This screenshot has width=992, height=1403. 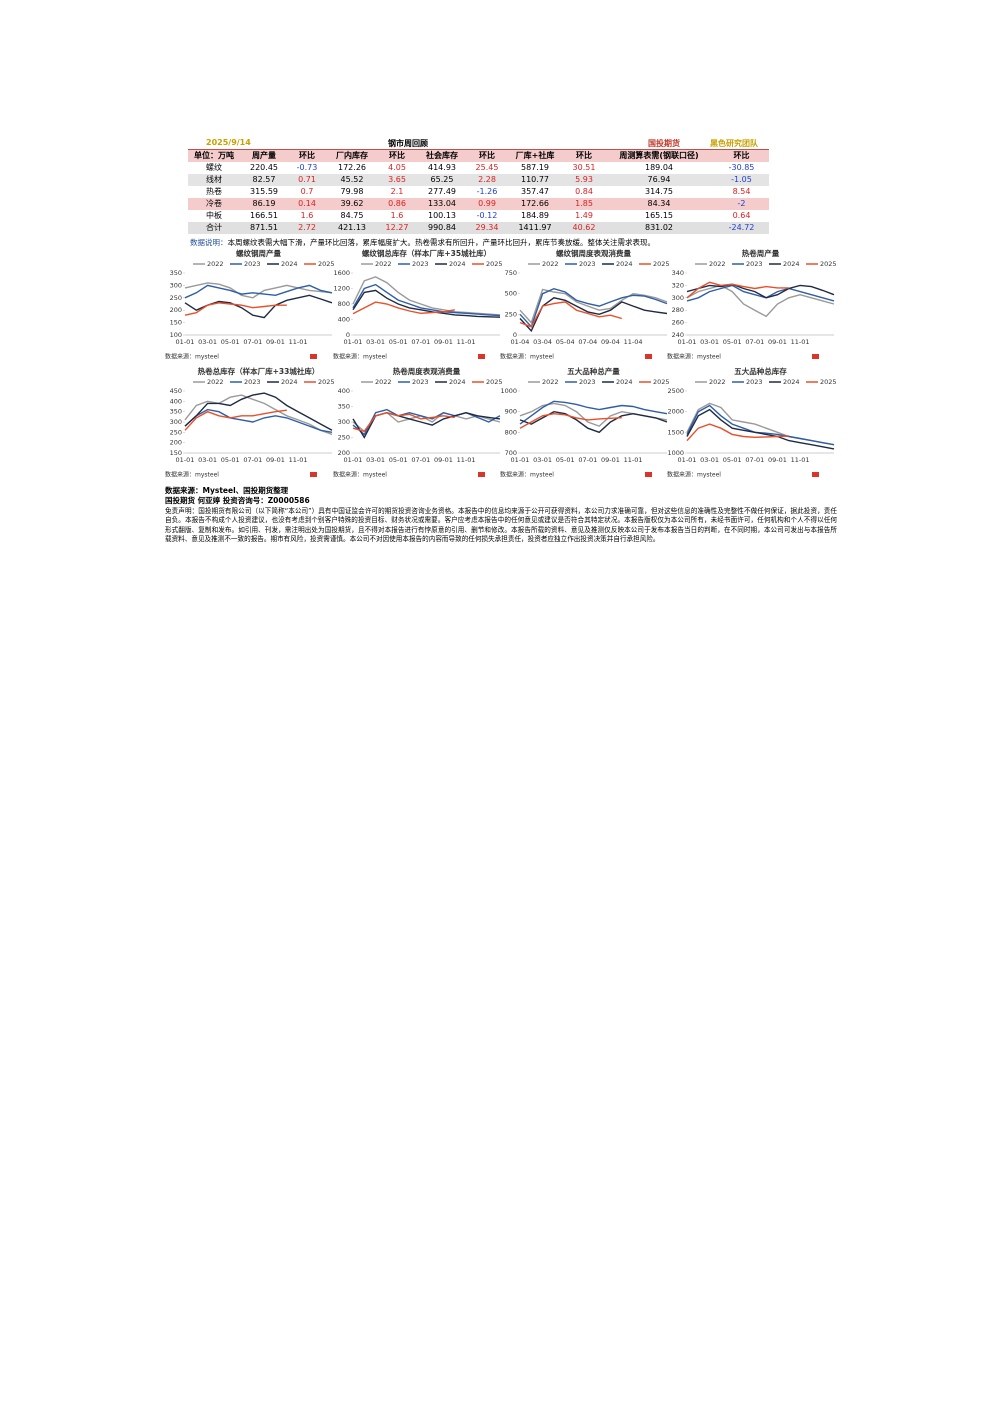 What do you see at coordinates (214, 227) in the screenshot?
I see `row-label: 合计` at bounding box center [214, 227].